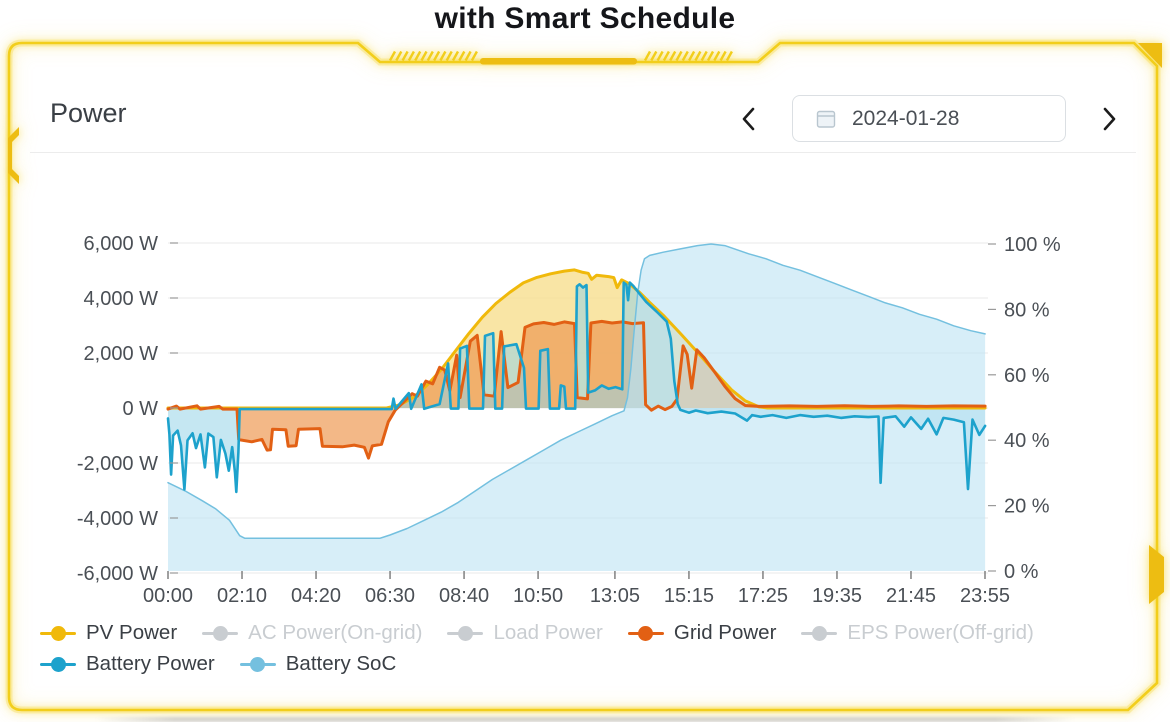 This screenshot has width=1170, height=722. Describe the element at coordinates (464, 596) in the screenshot. I see `svg-text: 08:40` at that location.